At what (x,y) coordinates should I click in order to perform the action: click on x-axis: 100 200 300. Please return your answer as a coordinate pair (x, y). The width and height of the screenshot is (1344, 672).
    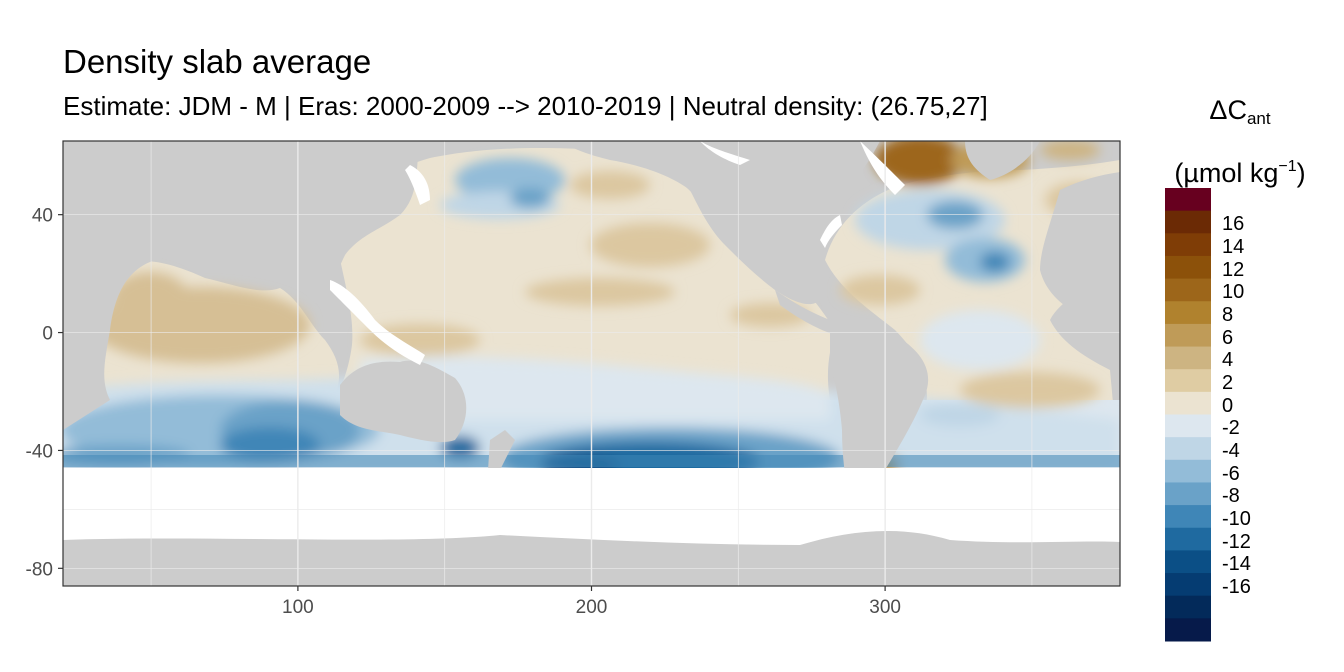
    Looking at the image, I should click on (591, 602).